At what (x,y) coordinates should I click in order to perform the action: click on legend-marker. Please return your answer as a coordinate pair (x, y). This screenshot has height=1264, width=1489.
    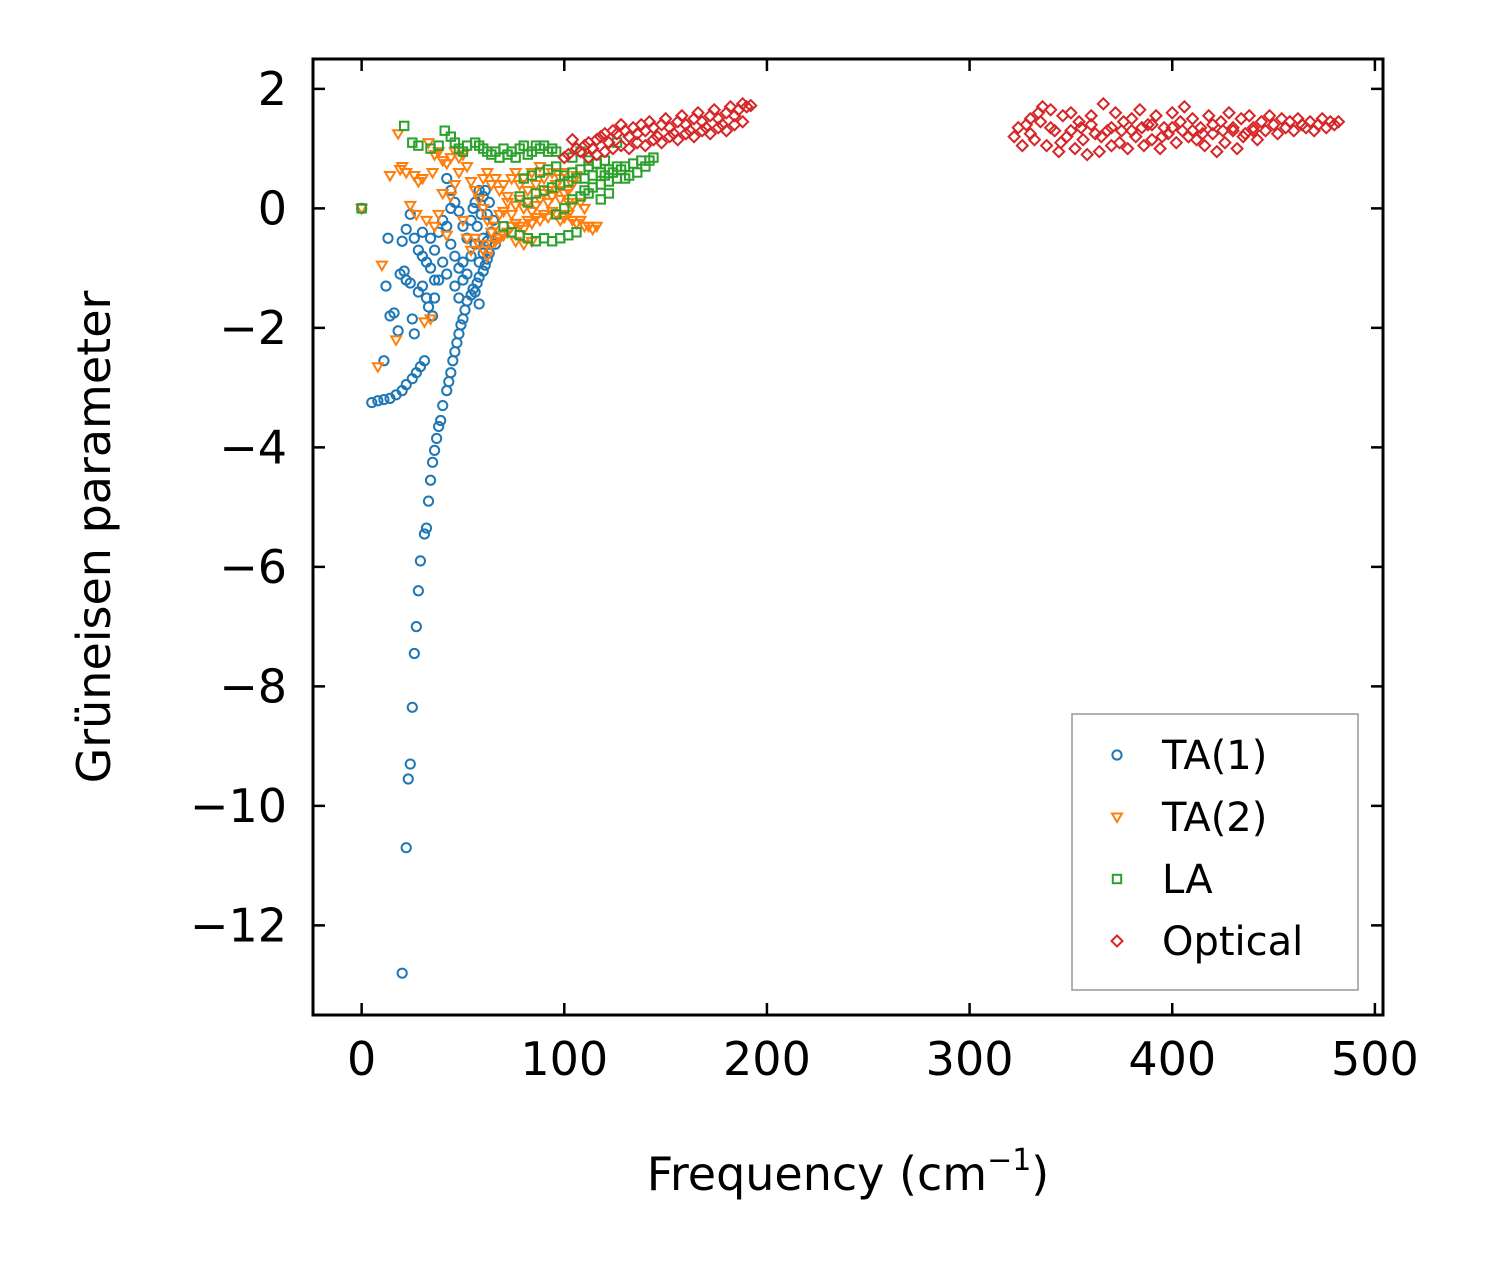
    Looking at the image, I should click on (1117, 941).